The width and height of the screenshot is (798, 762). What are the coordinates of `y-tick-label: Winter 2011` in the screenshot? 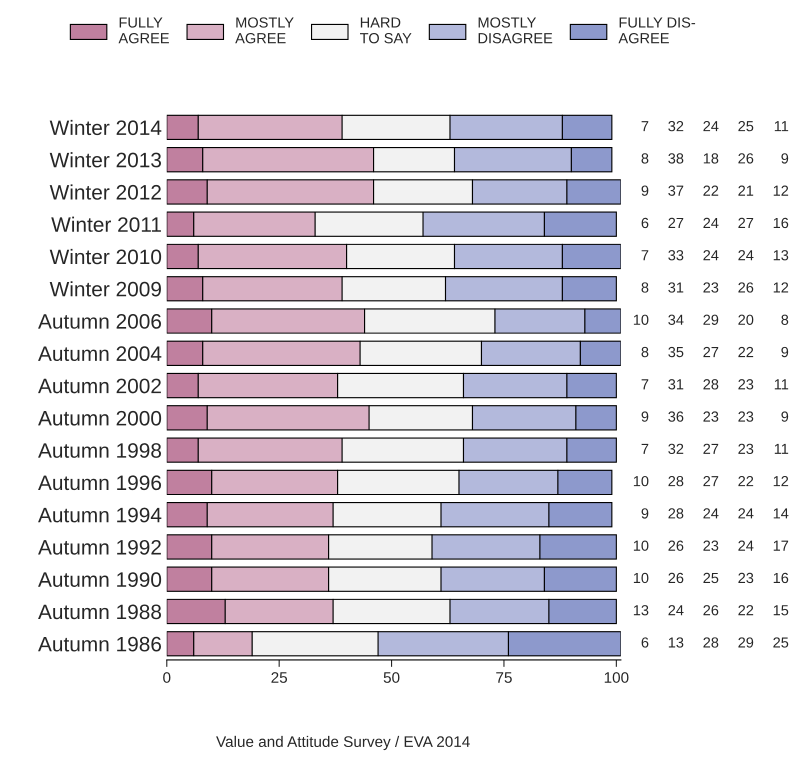 It's located at (106, 224).